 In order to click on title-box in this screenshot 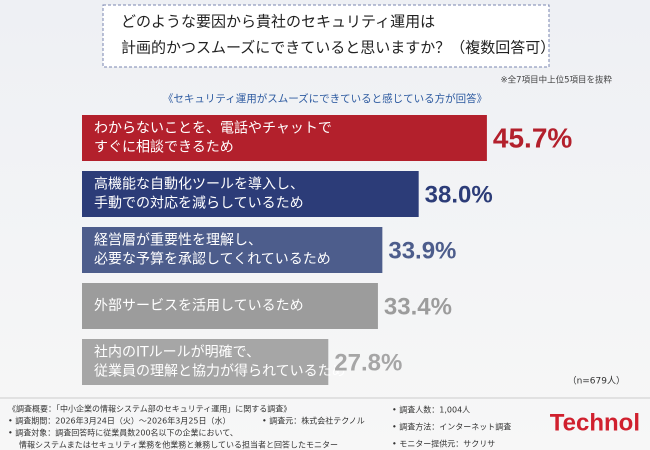, I will do `click(326, 36)`.